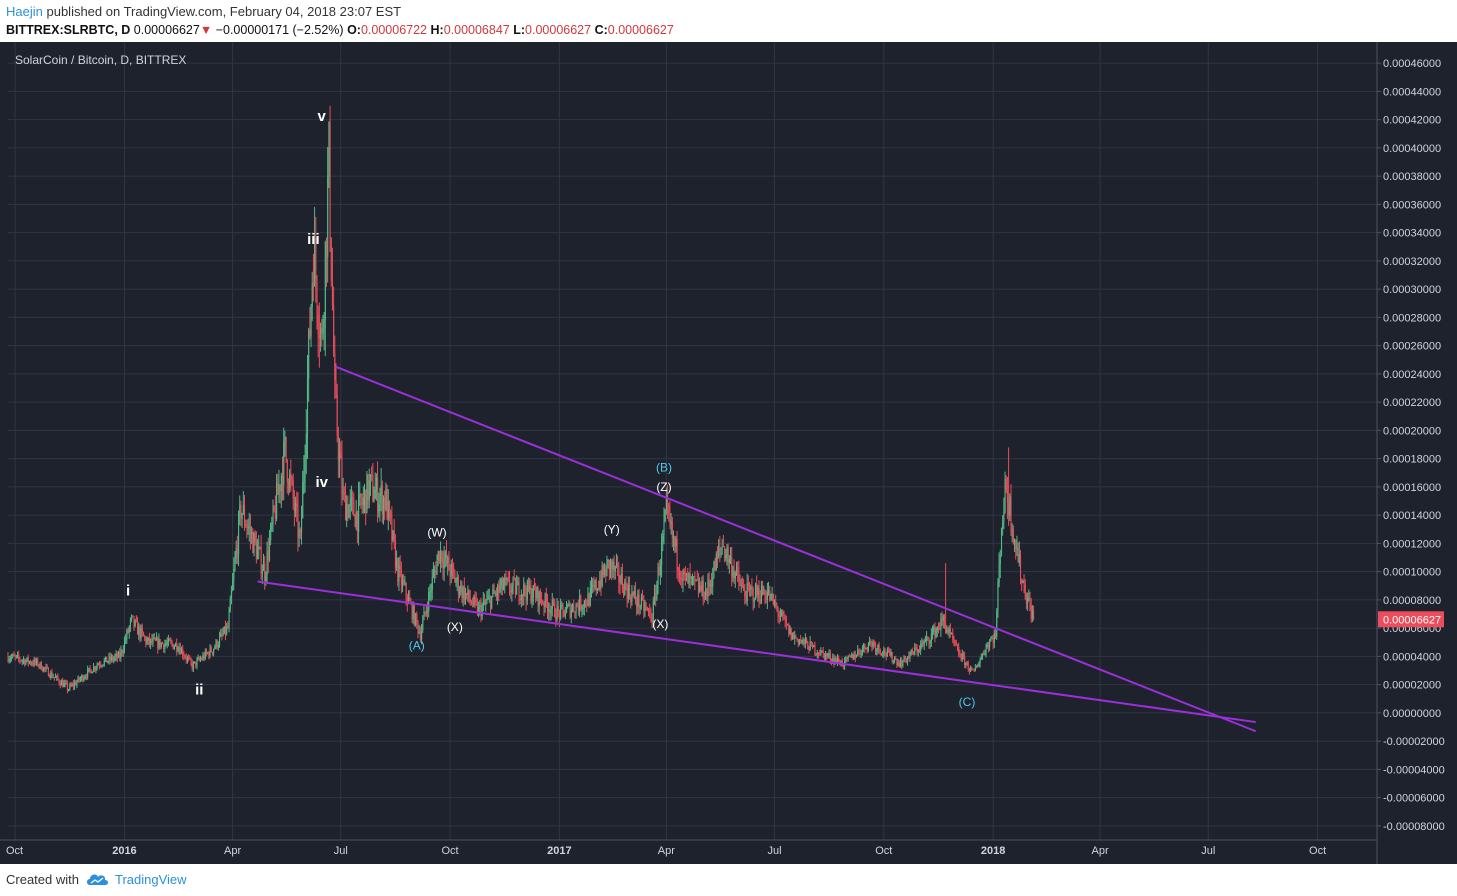 This screenshot has width=1457, height=896. I want to click on price-tick-label: 0.00000000, so click(1412, 714).